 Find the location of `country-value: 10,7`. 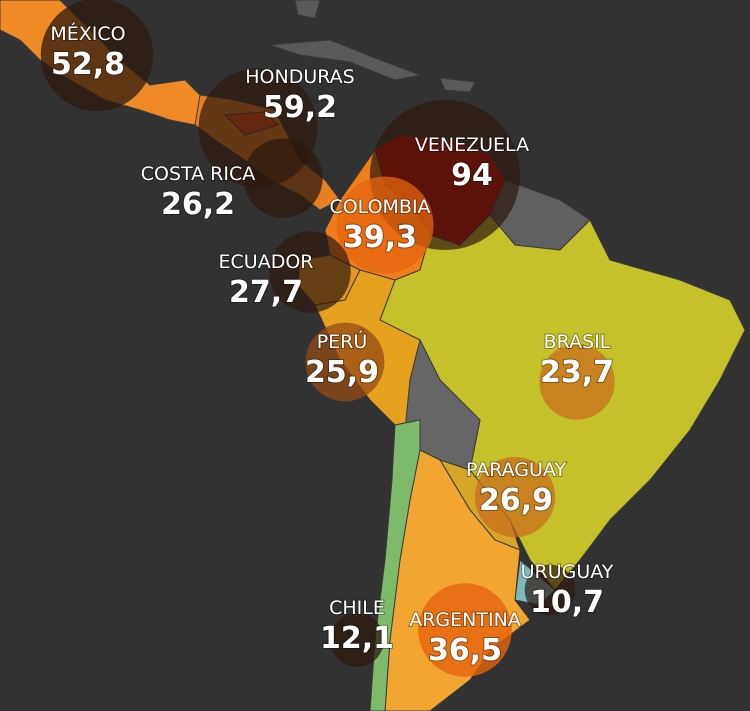

country-value: 10,7 is located at coordinates (567, 602).